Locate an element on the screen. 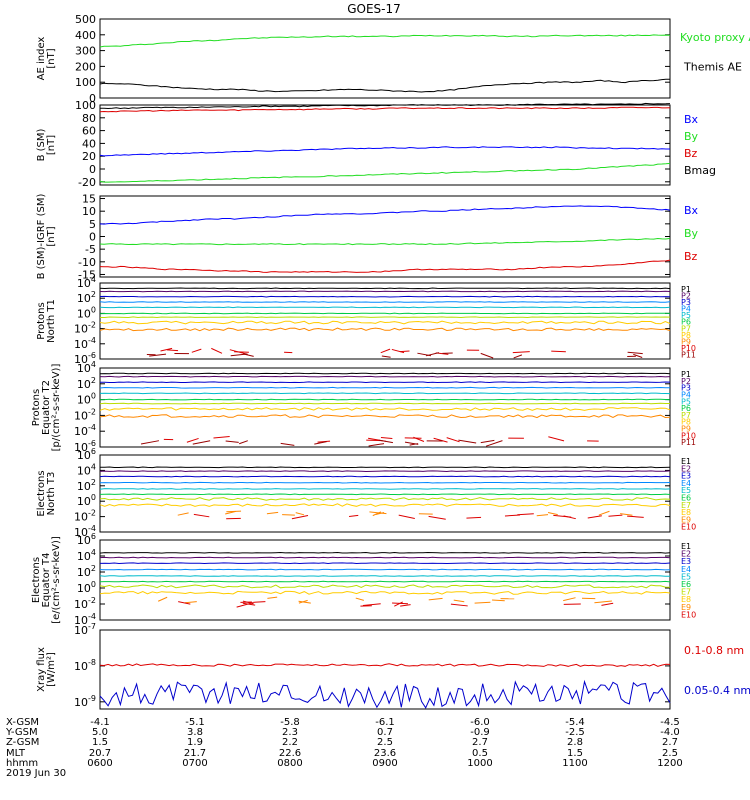  legend-entry: P3 is located at coordinates (686, 302).